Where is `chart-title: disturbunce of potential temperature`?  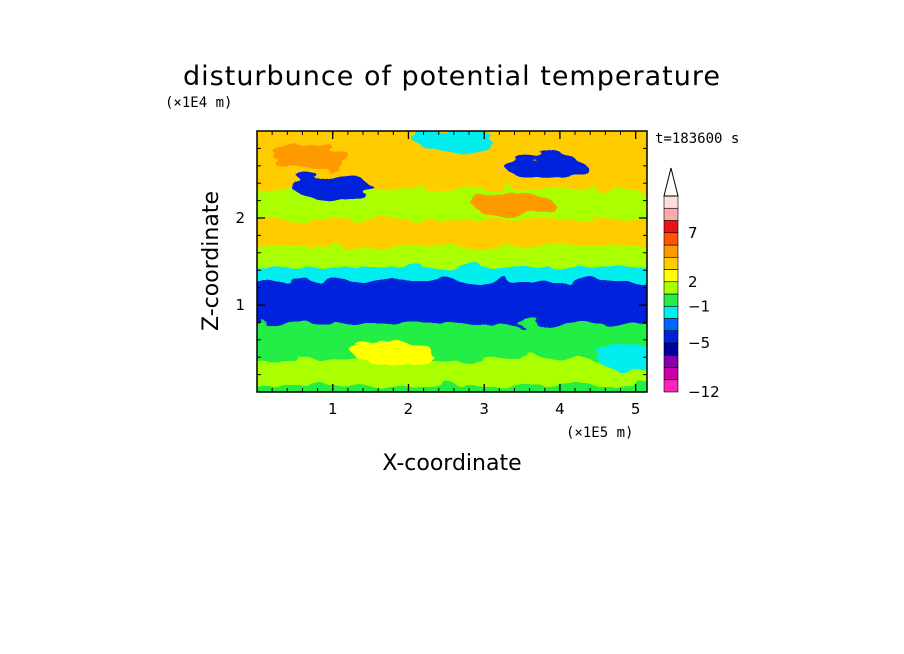 chart-title: disturbunce of potential temperature is located at coordinates (452, 76).